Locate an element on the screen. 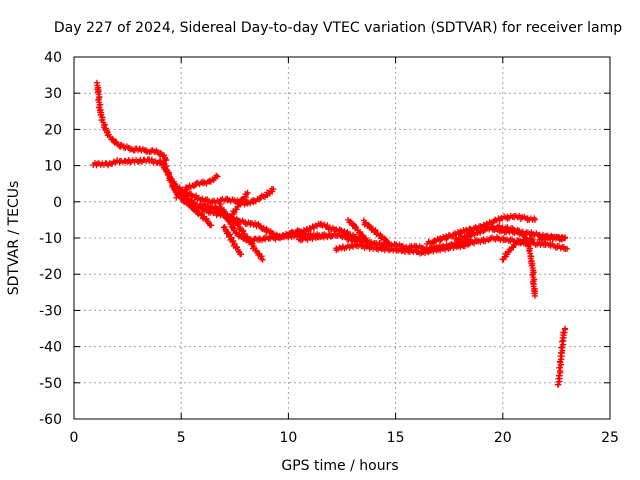 This screenshot has width=640, height=480. y-tick-label: -50 is located at coordinates (50, 384).